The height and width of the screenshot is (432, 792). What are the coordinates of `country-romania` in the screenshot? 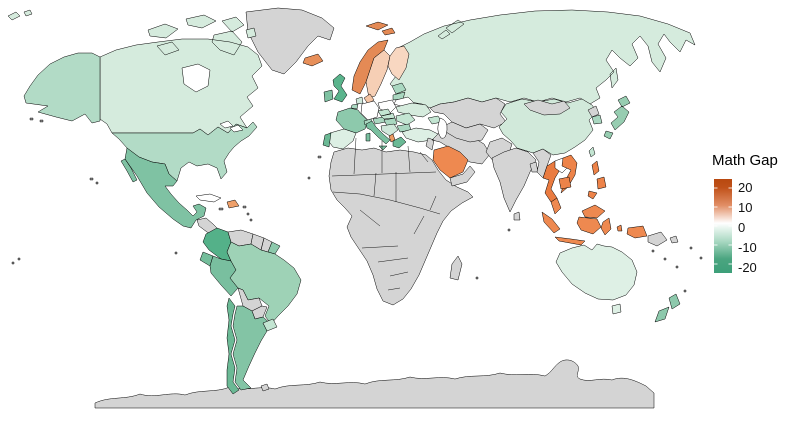 It's located at (405, 119).